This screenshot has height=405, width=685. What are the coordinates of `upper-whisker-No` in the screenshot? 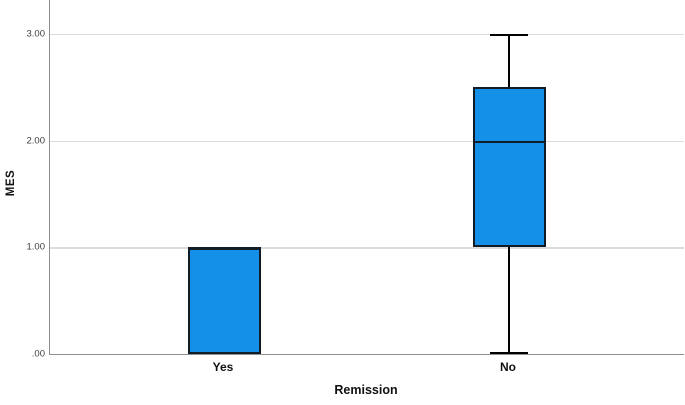 It's located at (509, 60).